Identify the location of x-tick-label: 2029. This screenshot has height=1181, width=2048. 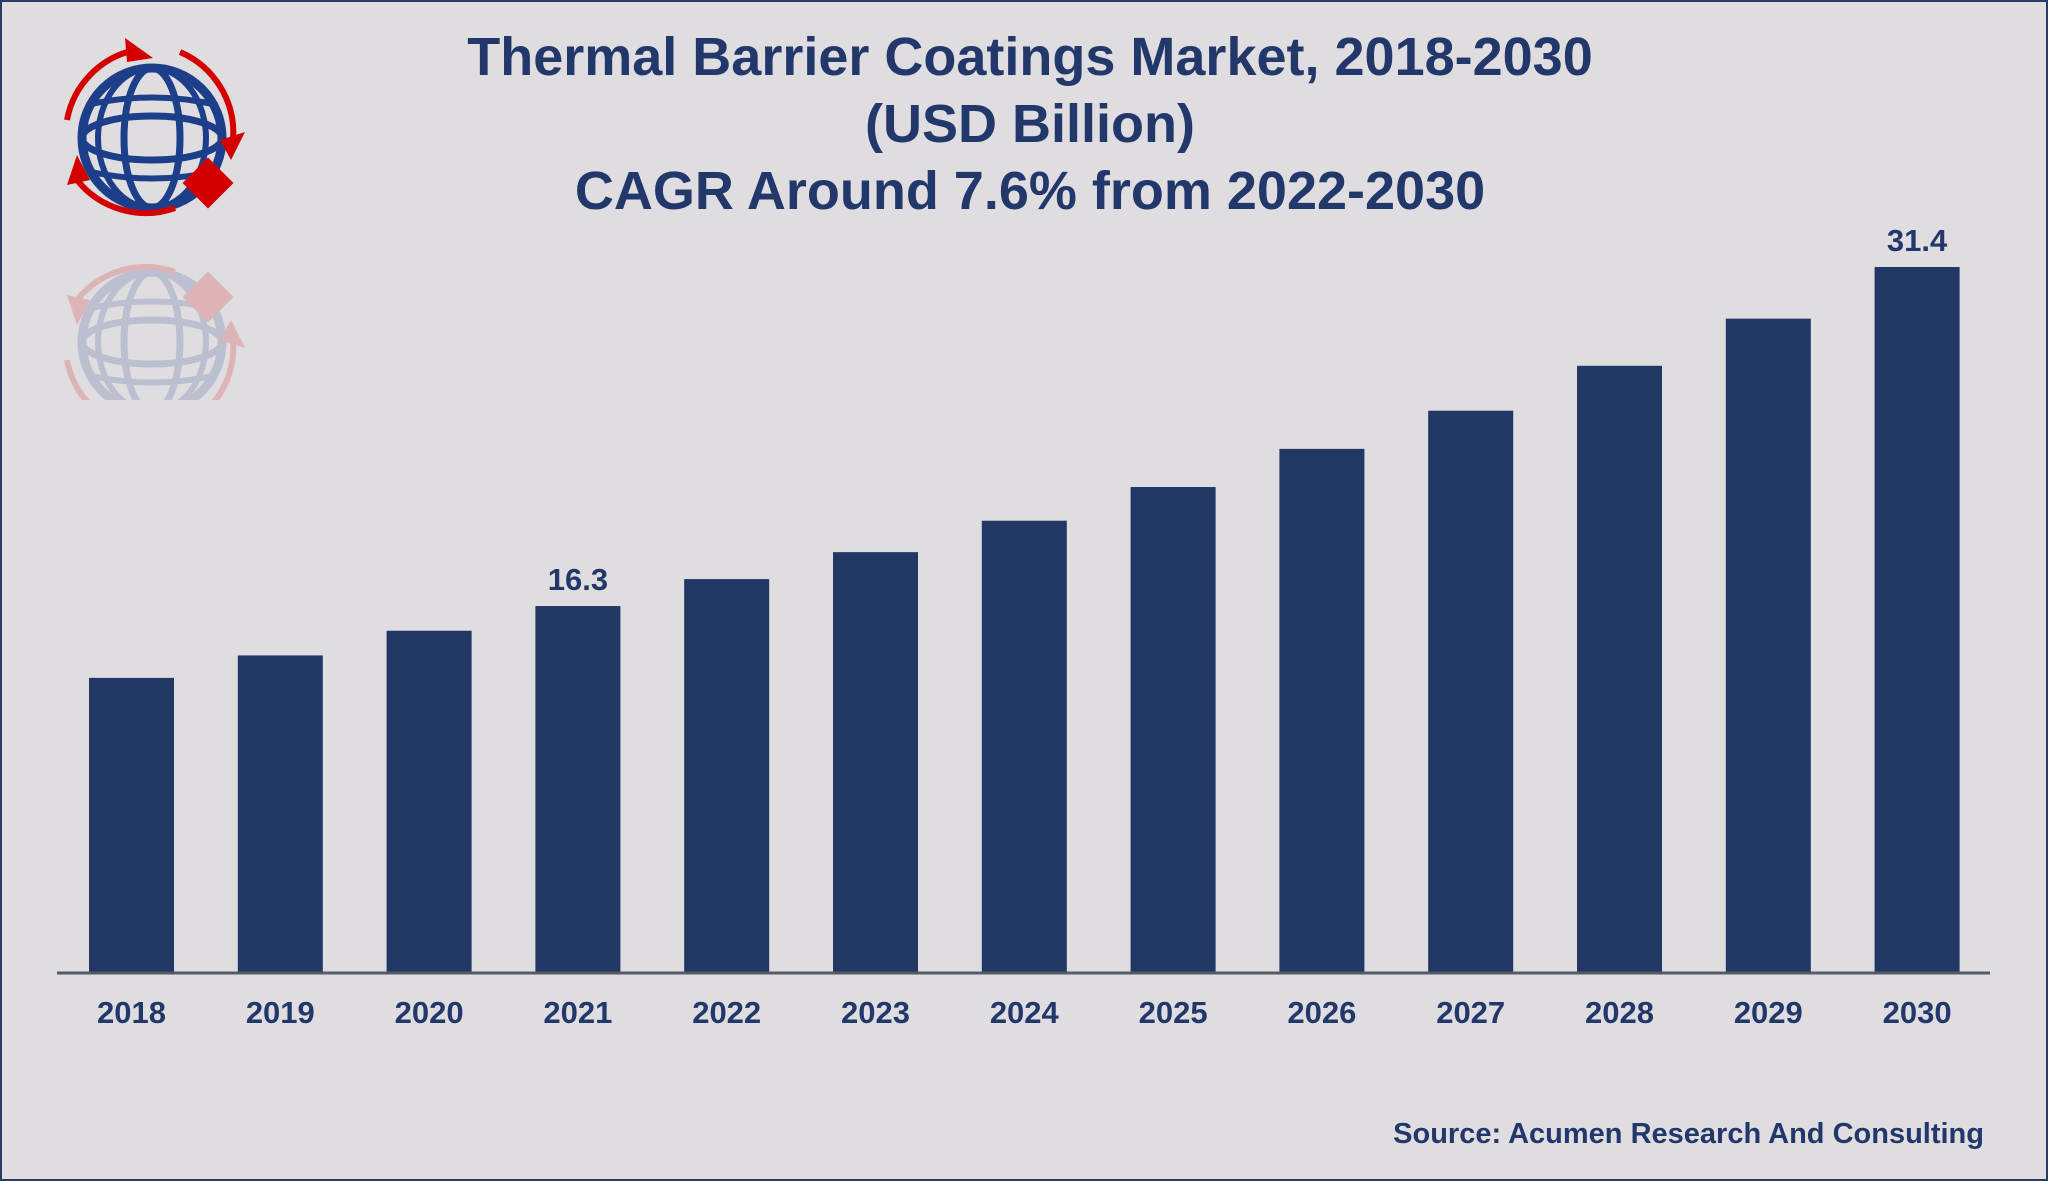
(1768, 1012).